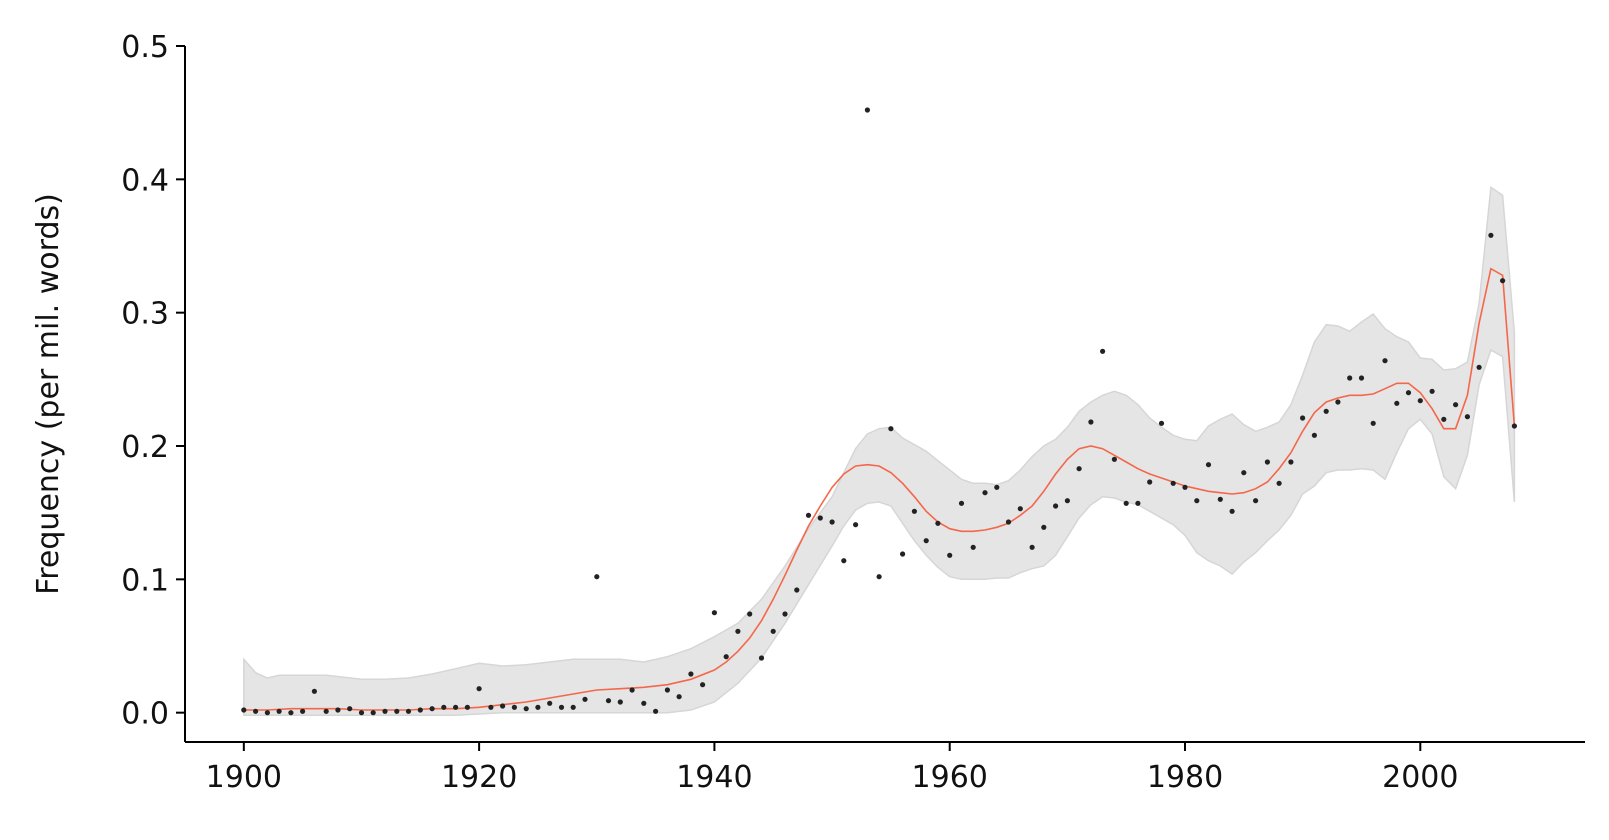 The image size is (1609, 840). Describe the element at coordinates (145, 47) in the screenshot. I see `y-tick-label: 0.5` at that location.